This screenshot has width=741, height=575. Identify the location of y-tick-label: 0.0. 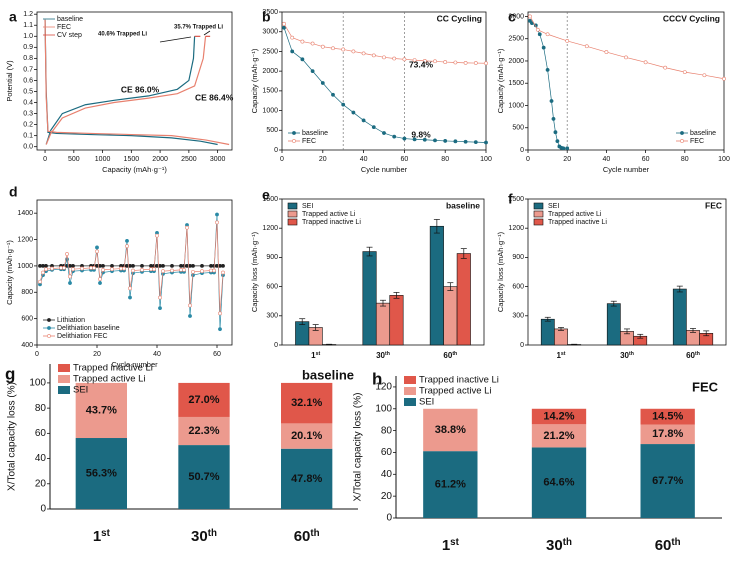
(28, 147).